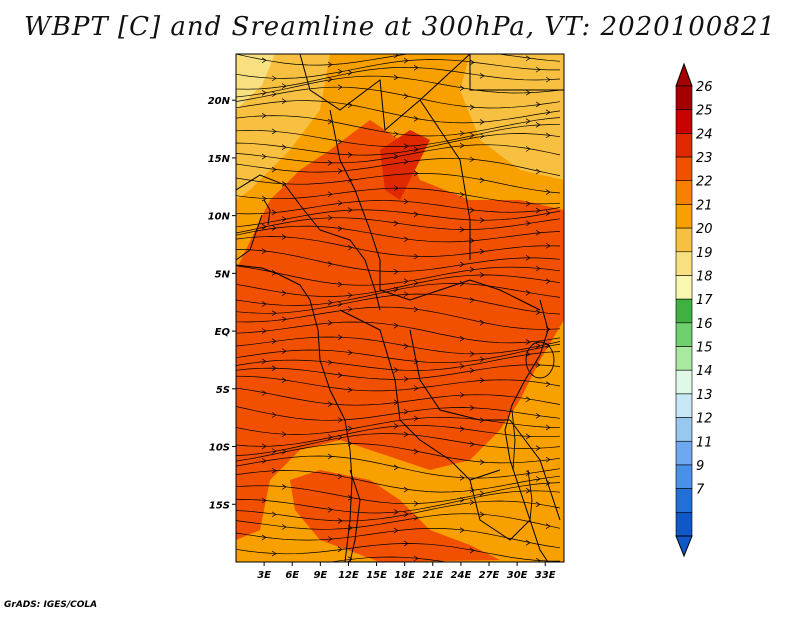 The height and width of the screenshot is (618, 800). What do you see at coordinates (694, 310) in the screenshot?
I see `colorbar: 26 25 24 23 22 21 20 19 18 17 16 15 14 13 12 11 9 7` at bounding box center [694, 310].